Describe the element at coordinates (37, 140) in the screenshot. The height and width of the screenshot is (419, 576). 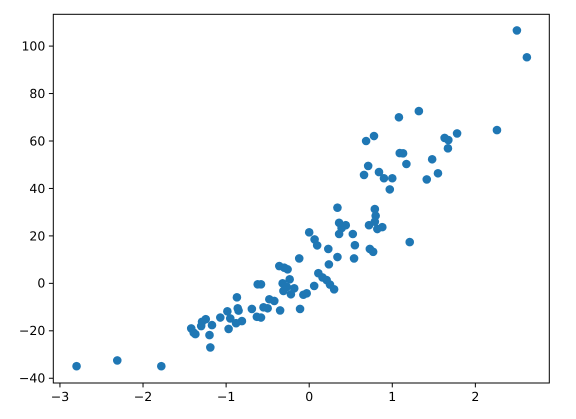
I see `y-tick-label: 60` at that location.